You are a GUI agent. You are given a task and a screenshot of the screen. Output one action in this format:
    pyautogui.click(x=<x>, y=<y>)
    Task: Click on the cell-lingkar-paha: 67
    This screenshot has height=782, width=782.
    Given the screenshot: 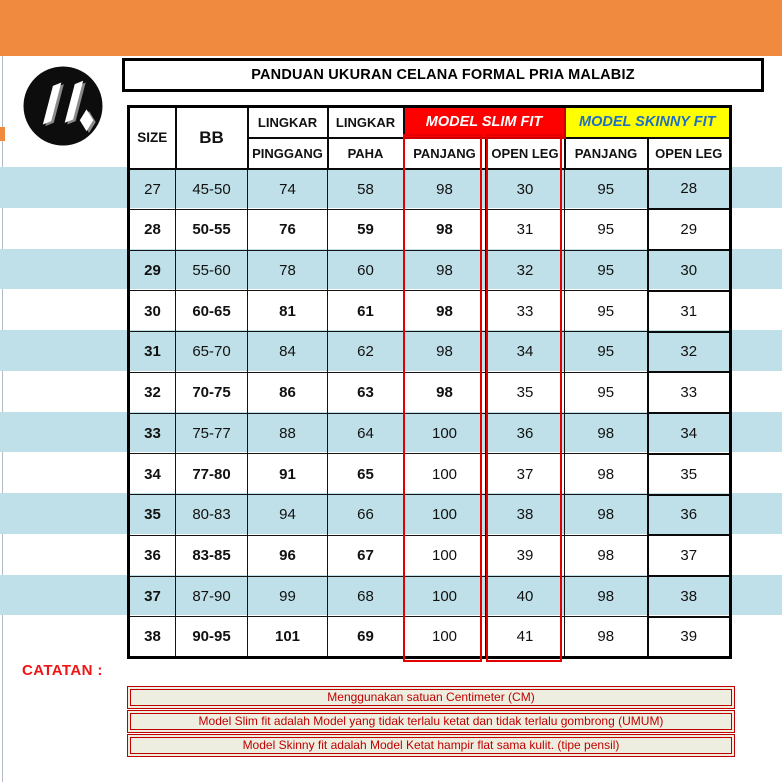 What is the action you would take?
    pyautogui.click(x=365, y=555)
    